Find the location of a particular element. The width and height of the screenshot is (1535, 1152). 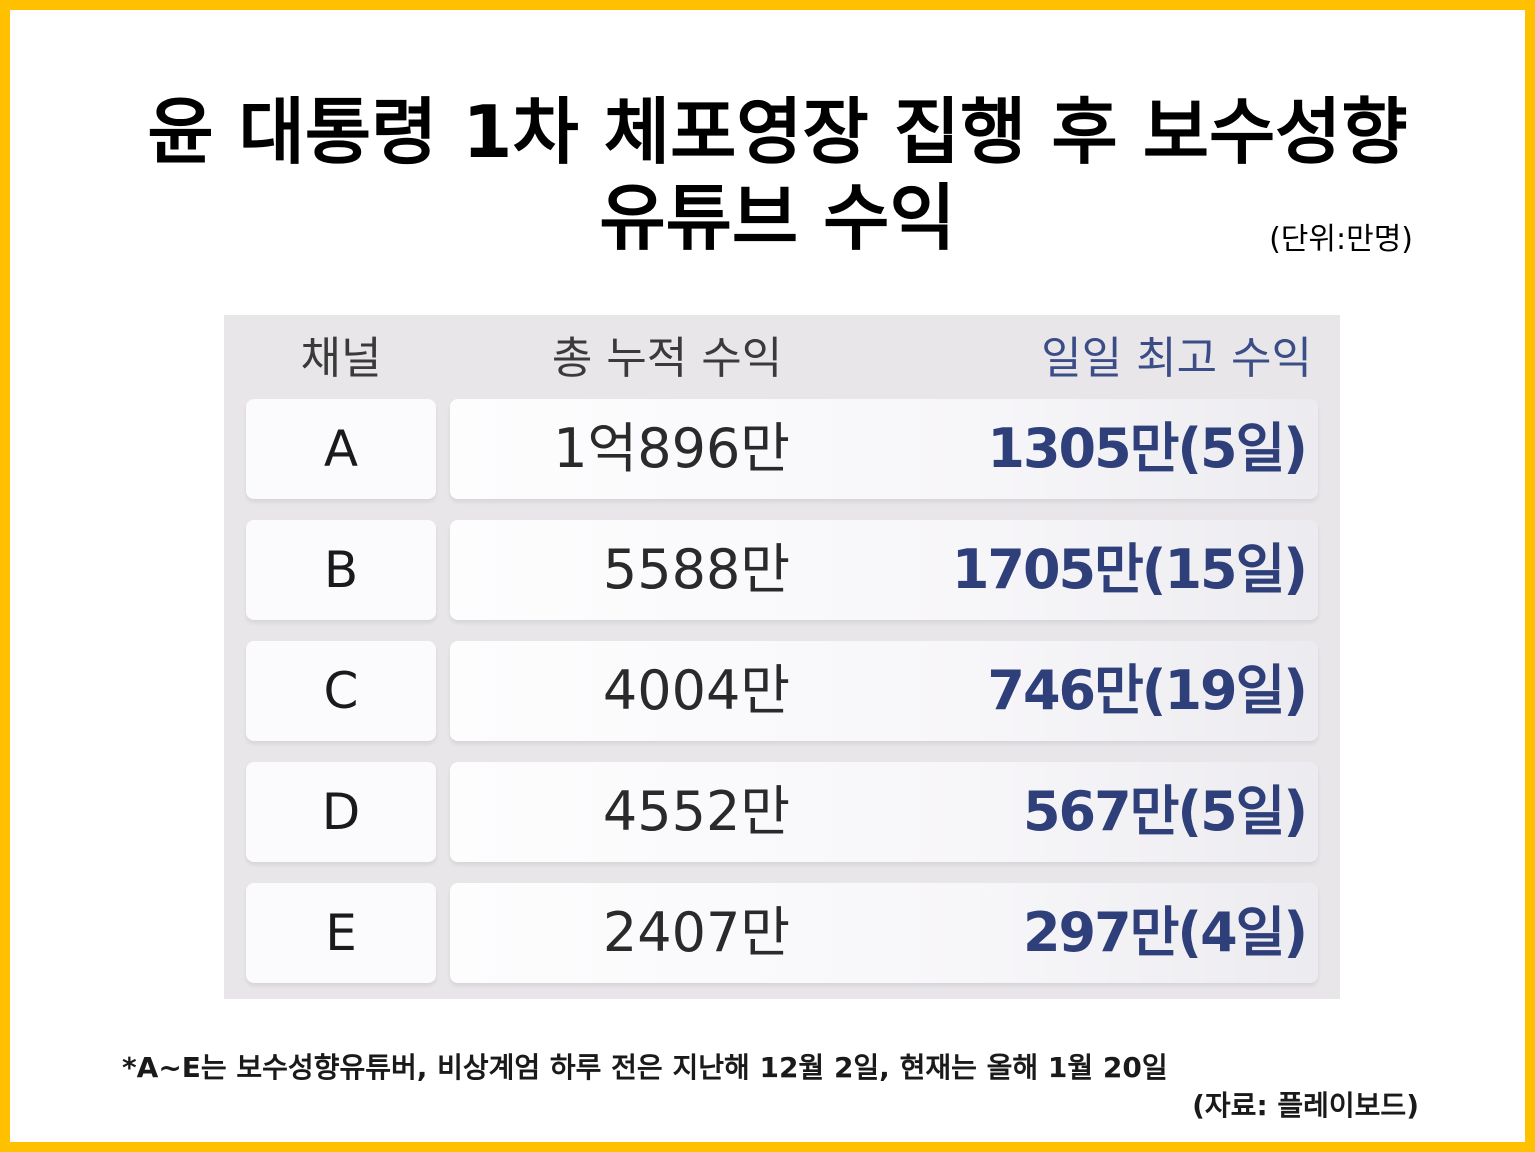

header-channel: 채널 is located at coordinates (341, 358).